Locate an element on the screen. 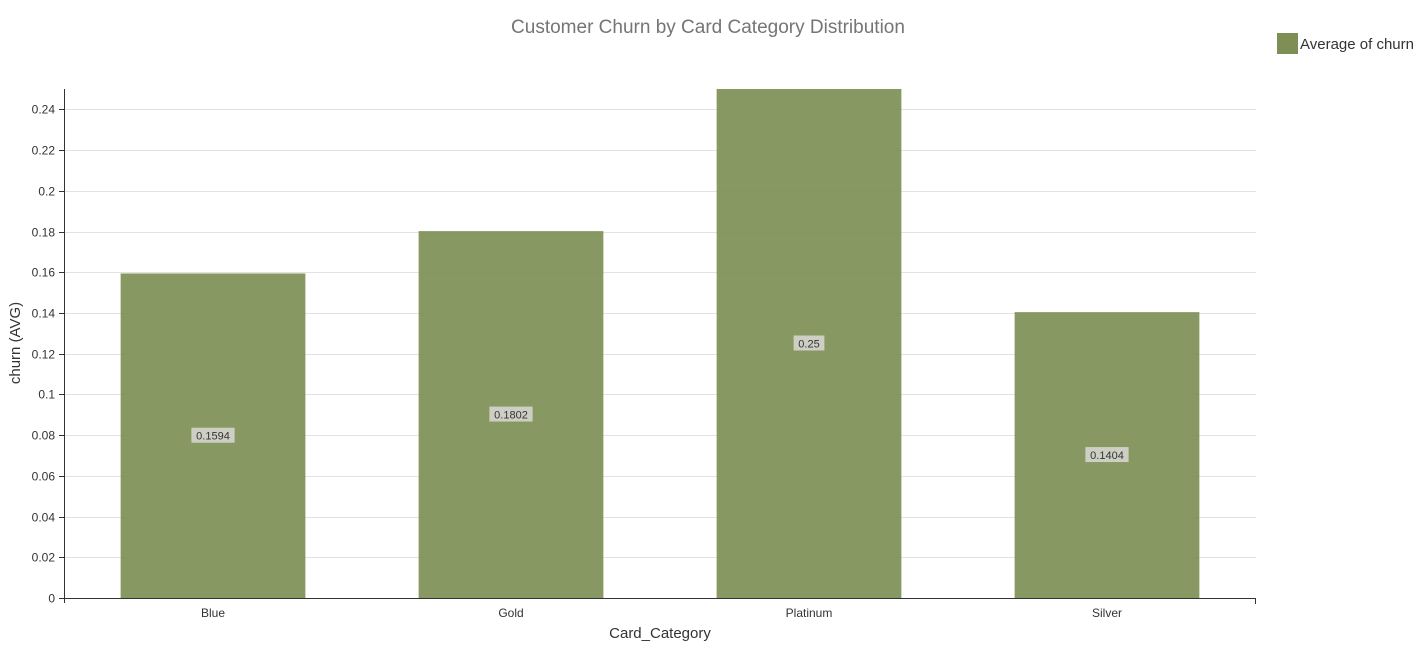 This screenshot has height=650, width=1416. legend-swatch is located at coordinates (1287, 43).